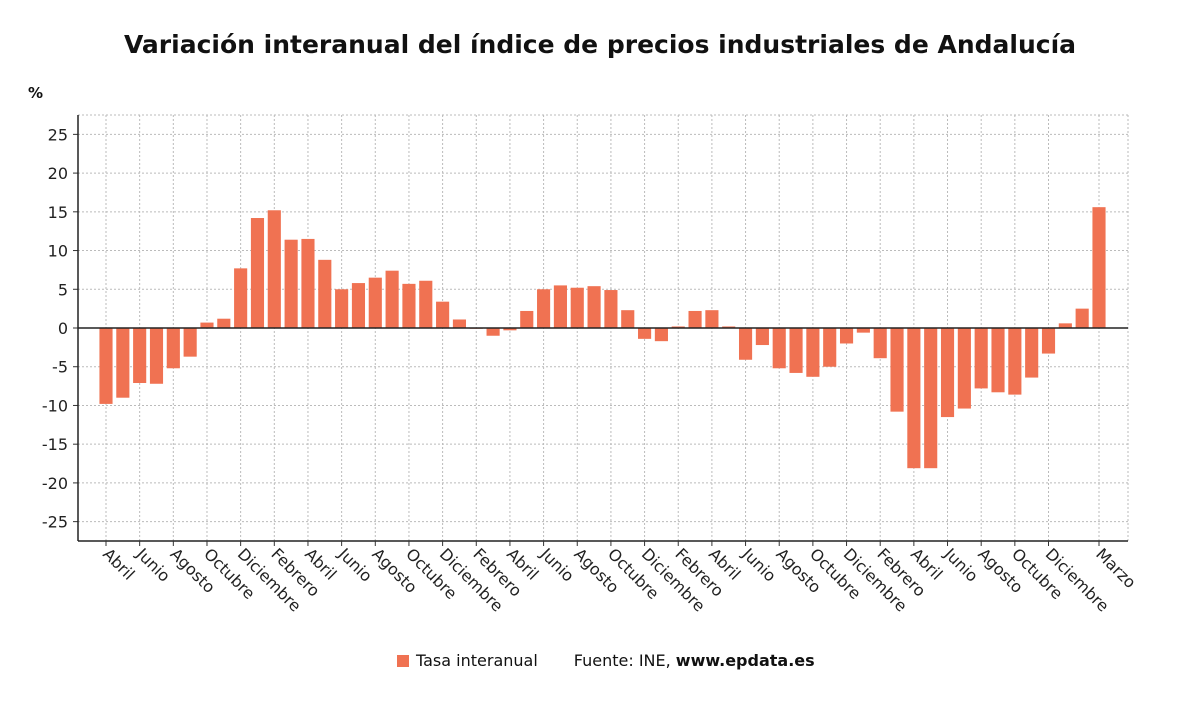  What do you see at coordinates (745, 660) in the screenshot?
I see `source-site: www.epdata.es` at bounding box center [745, 660].